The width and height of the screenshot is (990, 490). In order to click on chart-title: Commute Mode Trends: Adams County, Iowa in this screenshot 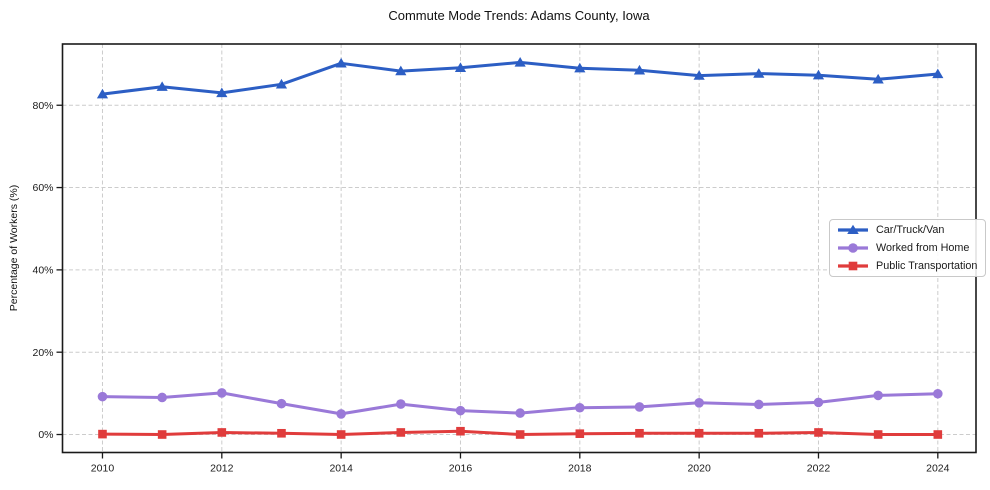, I will do `click(519, 15)`.